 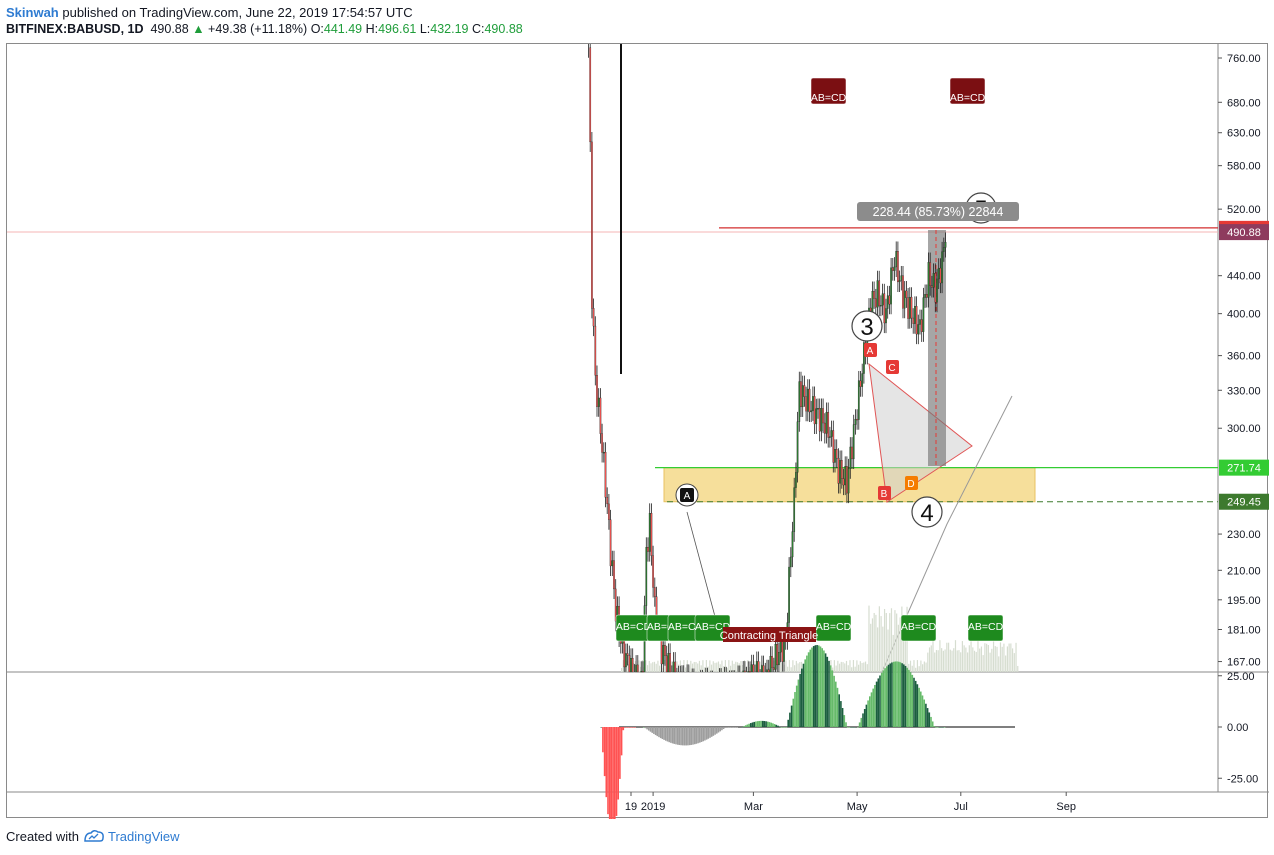 I want to click on support-zone, so click(x=849, y=485).